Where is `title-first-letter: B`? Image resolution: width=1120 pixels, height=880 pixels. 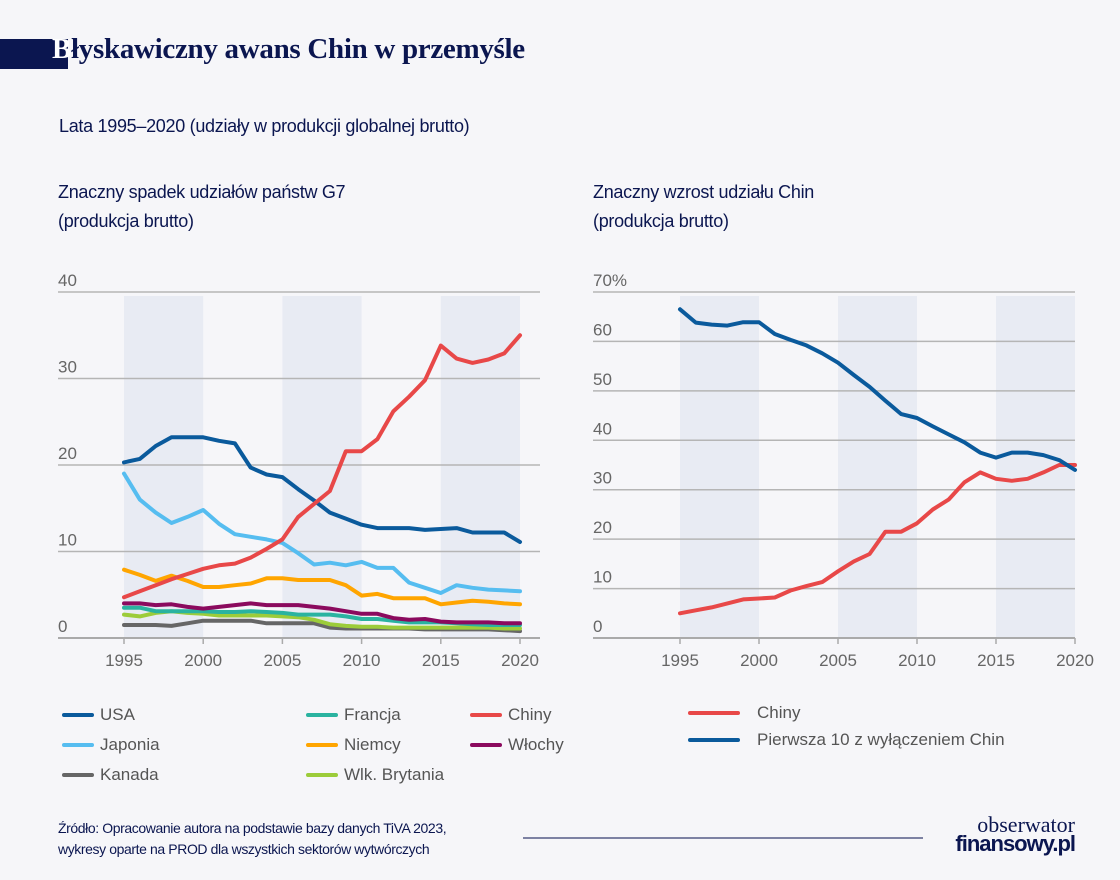
title-first-letter: B is located at coordinates (62, 49).